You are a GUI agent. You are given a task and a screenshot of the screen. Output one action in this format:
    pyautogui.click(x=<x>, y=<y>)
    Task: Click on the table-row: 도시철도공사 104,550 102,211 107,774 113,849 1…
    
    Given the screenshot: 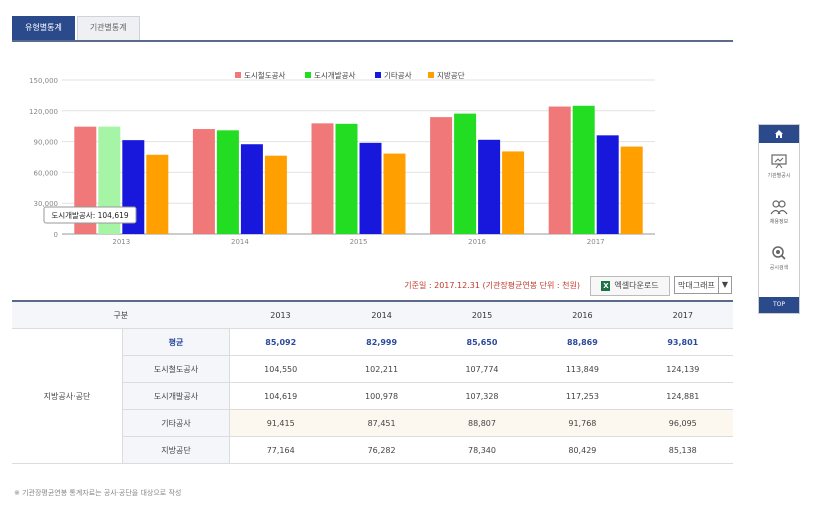 What is the action you would take?
    pyautogui.click(x=372, y=369)
    